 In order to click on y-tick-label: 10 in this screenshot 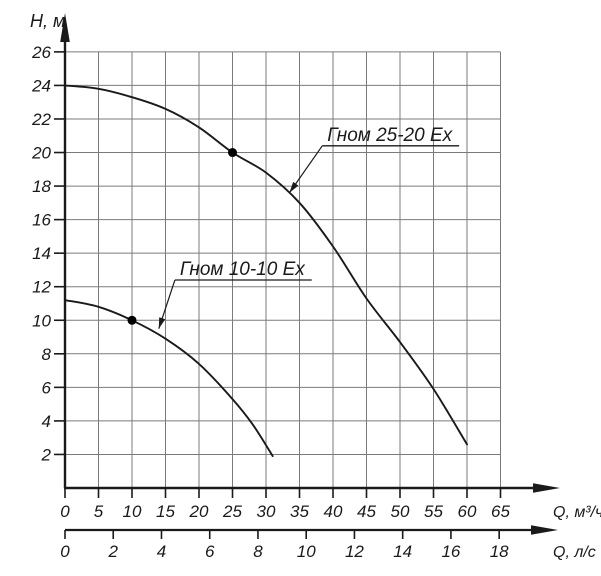, I will do `click(41, 320)`.